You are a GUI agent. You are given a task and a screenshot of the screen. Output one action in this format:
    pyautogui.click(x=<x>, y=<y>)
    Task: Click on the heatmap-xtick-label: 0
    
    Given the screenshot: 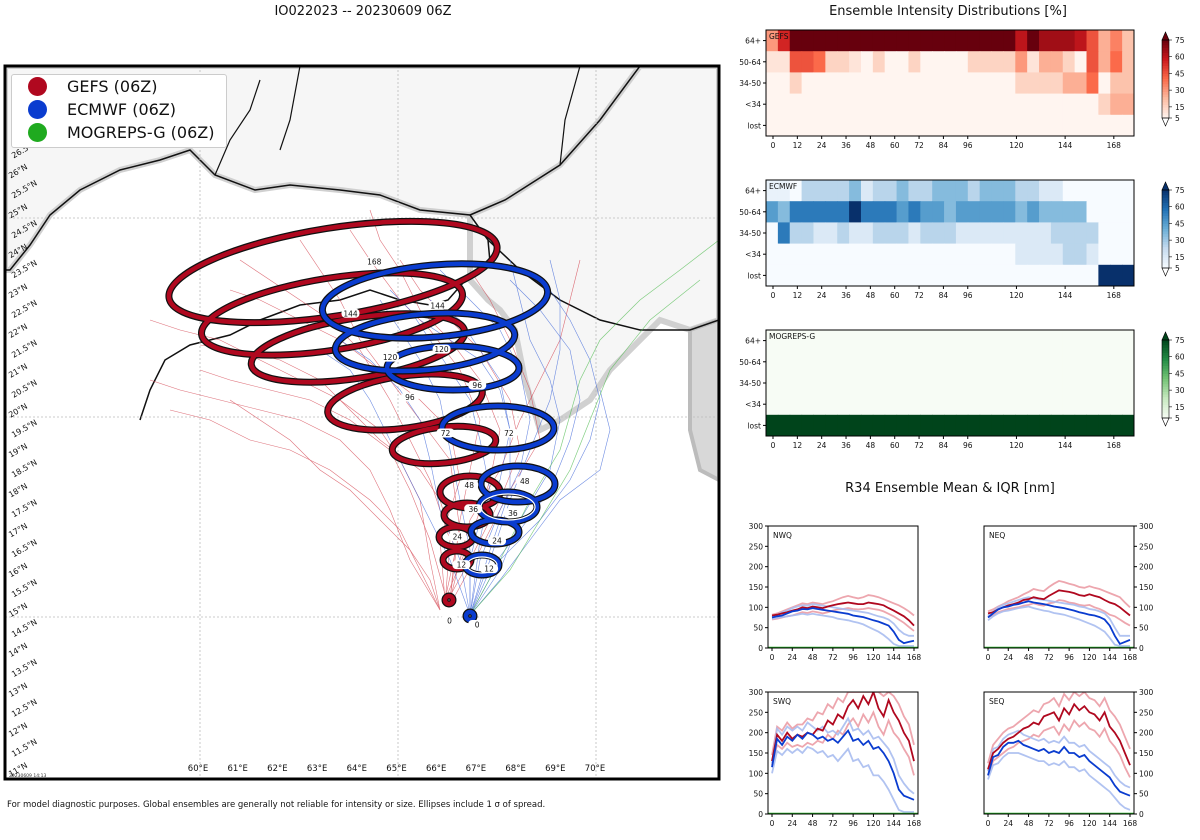 What is the action you would take?
    pyautogui.click(x=773, y=445)
    